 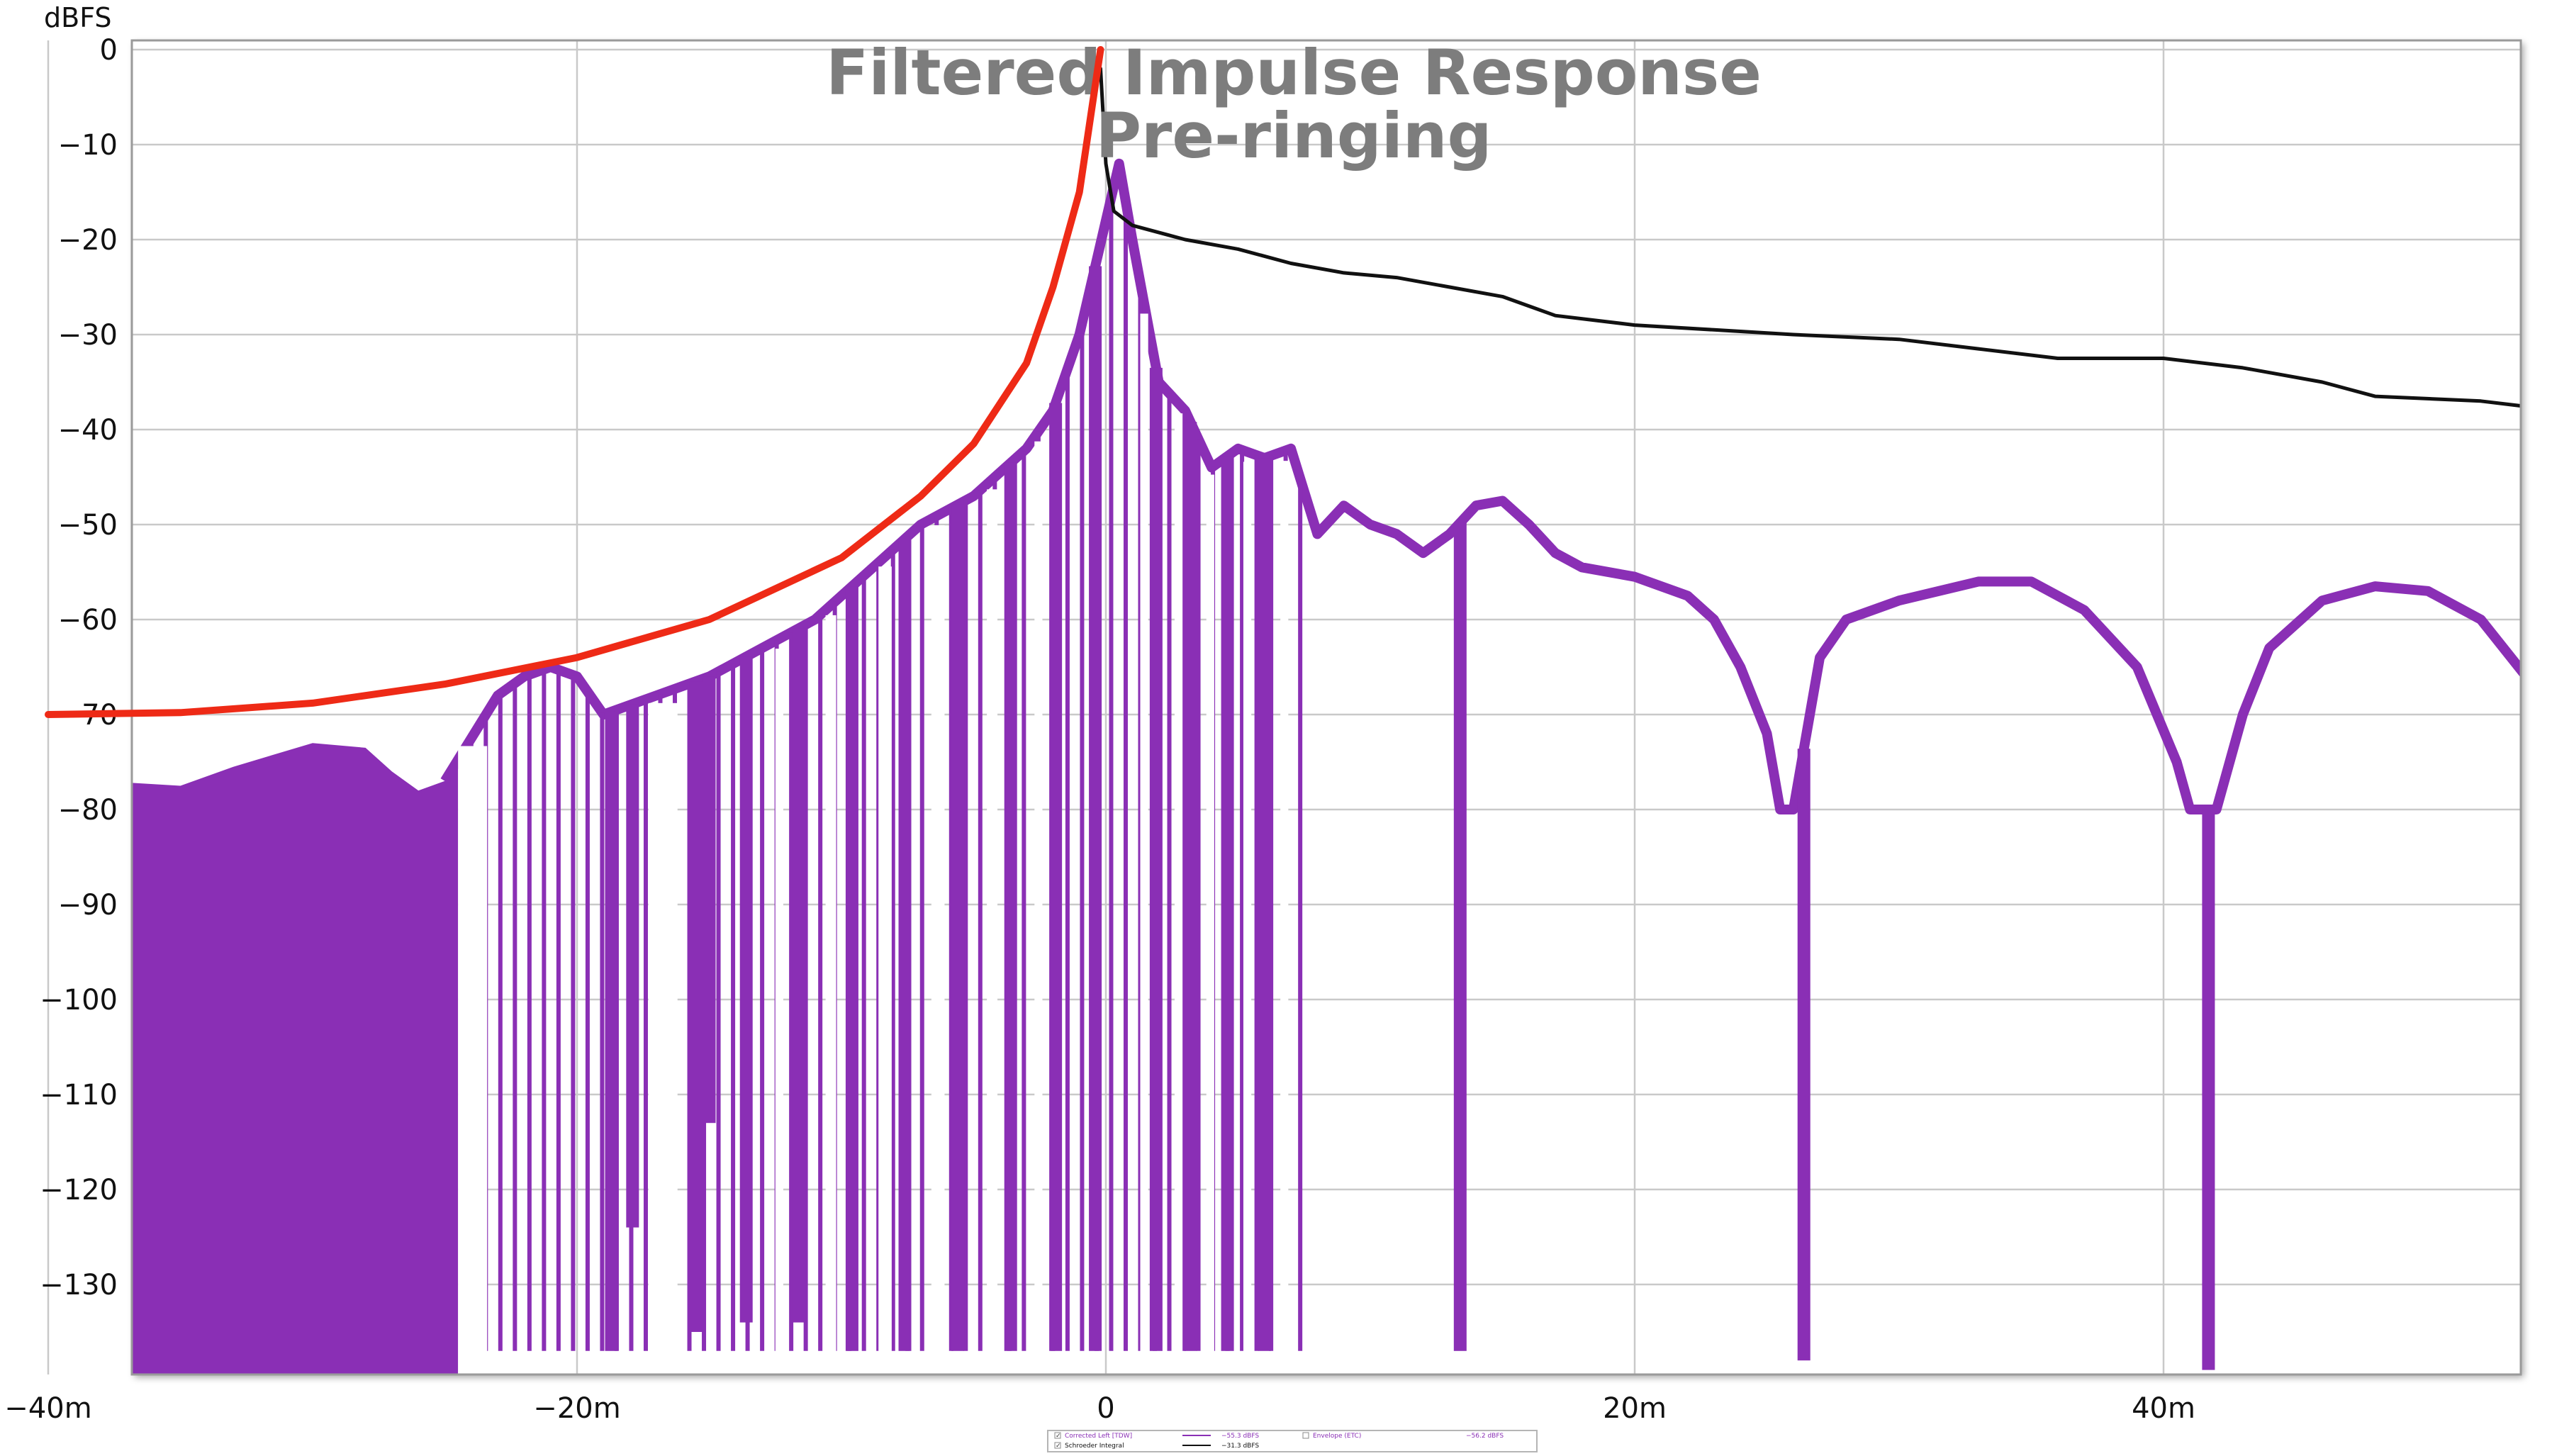 I want to click on legend-item-value: −56.2 dBFS, so click(x=1485, y=1436).